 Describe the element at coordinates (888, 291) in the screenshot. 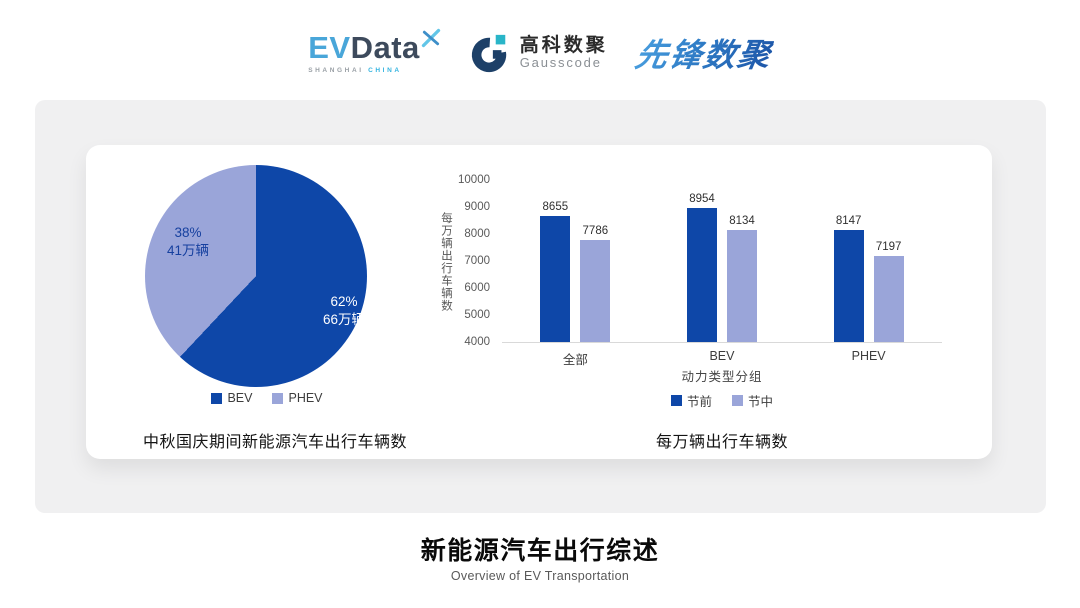

I see `bar-PHEV-节中: 7197` at that location.